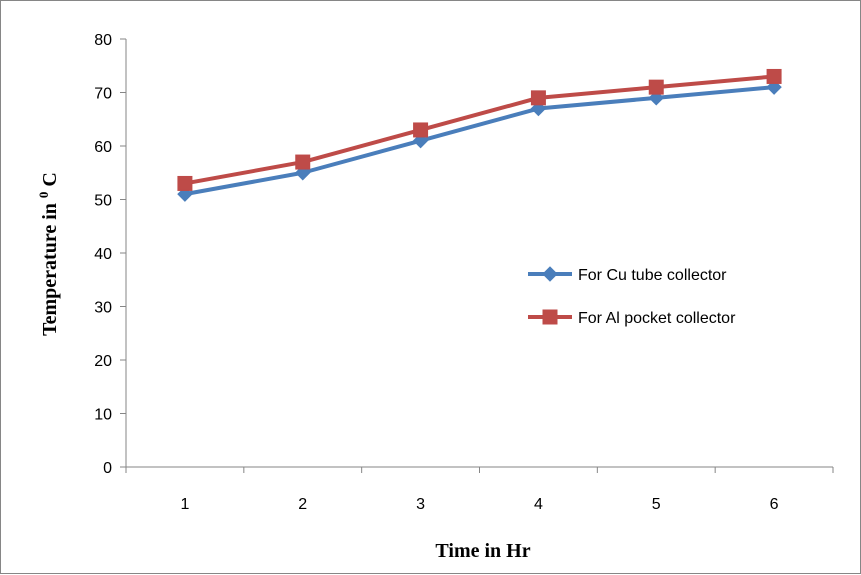 The image size is (861, 575). I want to click on y-tick-label: 70, so click(103, 94).